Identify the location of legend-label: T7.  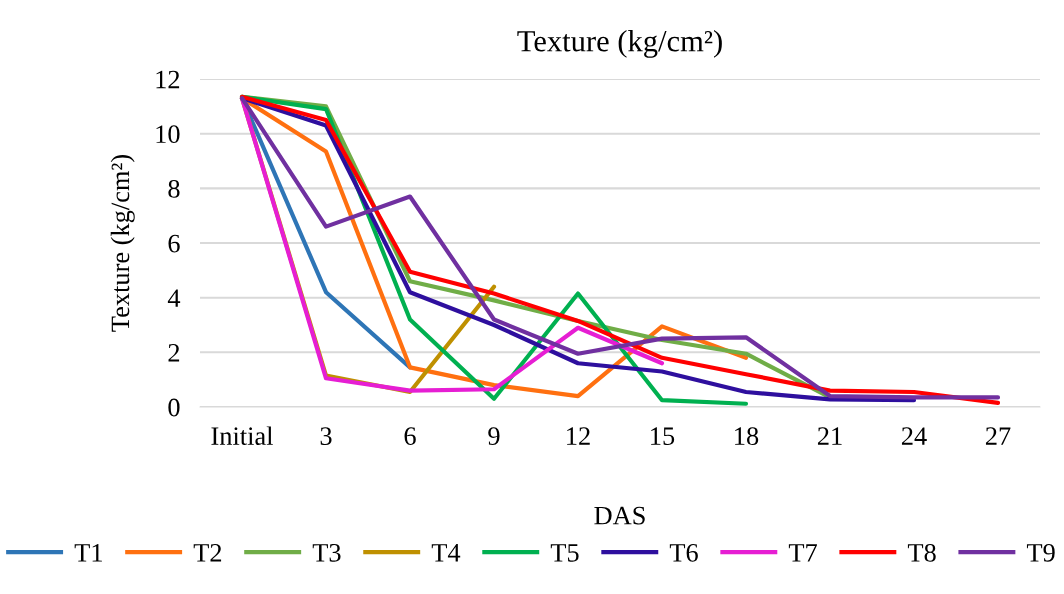
(802, 553).